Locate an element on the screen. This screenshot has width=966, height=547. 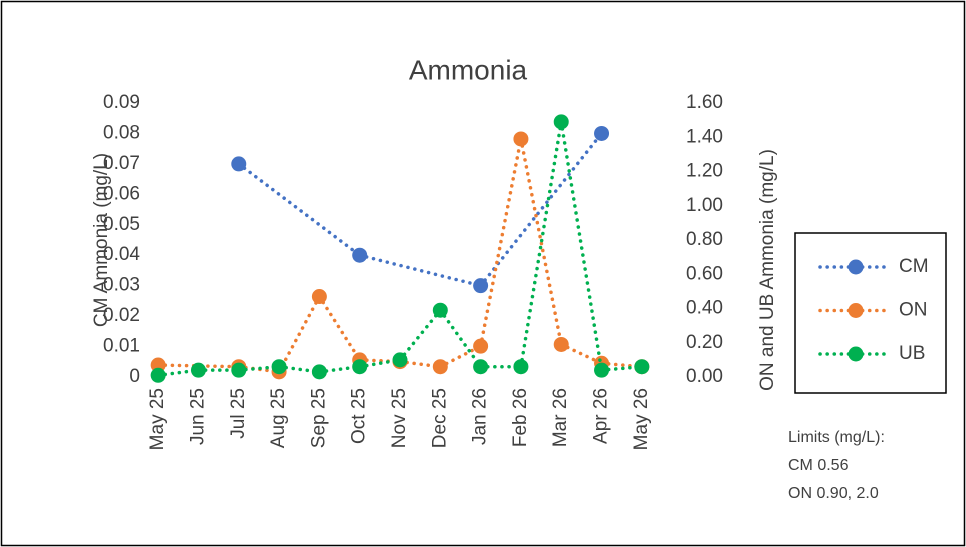
y-tick-label: 0.08 is located at coordinates (121, 132).